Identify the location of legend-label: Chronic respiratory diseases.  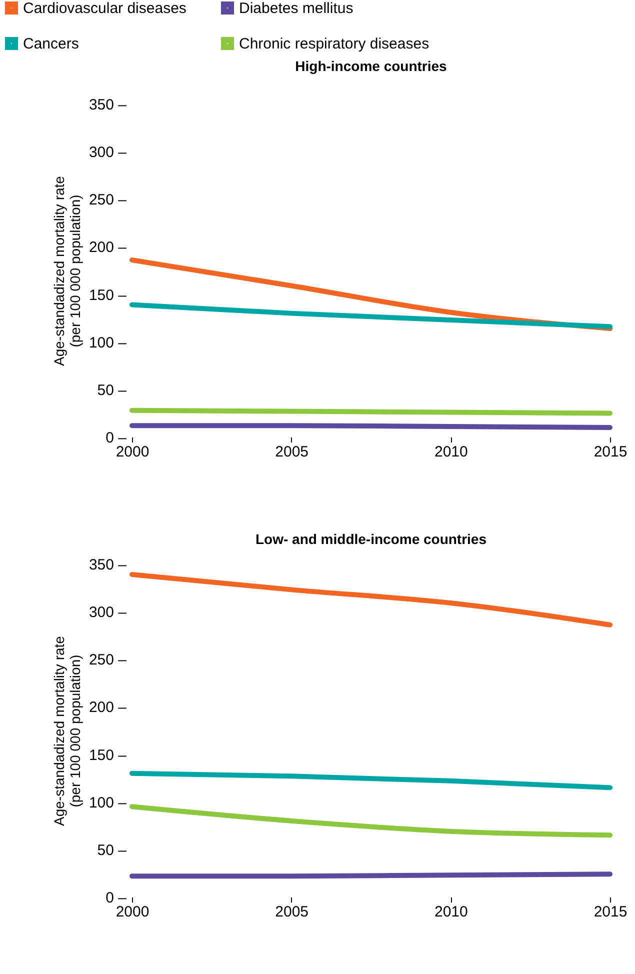
(334, 44).